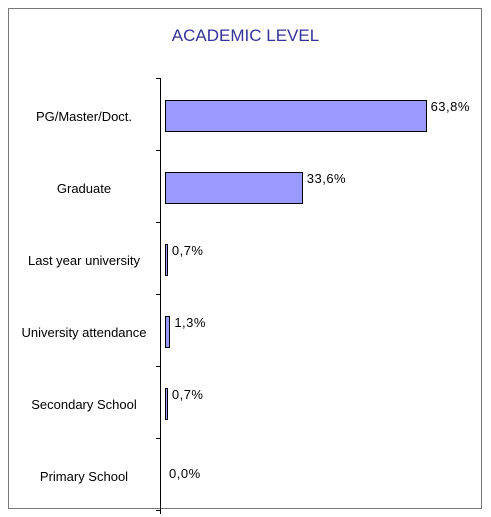 This screenshot has width=491, height=517. I want to click on value-label: 33,6%, so click(326, 178).